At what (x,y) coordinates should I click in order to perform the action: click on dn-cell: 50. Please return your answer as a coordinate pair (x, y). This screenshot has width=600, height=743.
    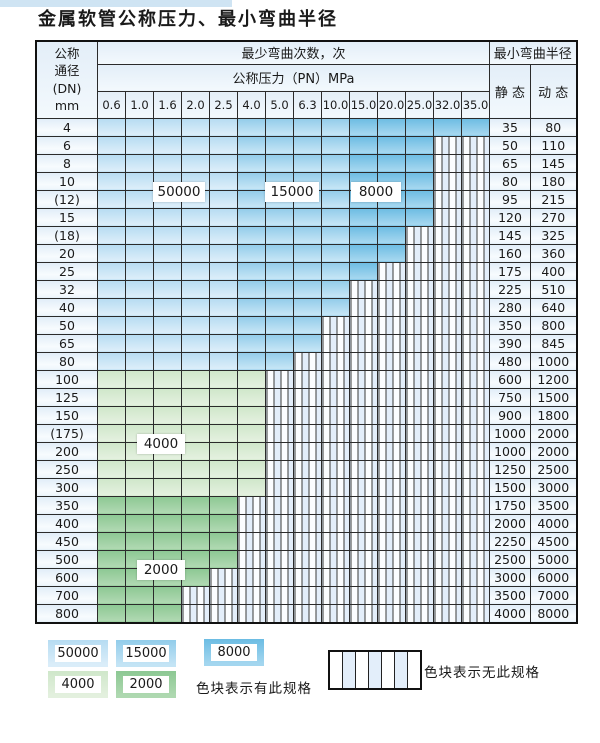
    Looking at the image, I should click on (66, 325).